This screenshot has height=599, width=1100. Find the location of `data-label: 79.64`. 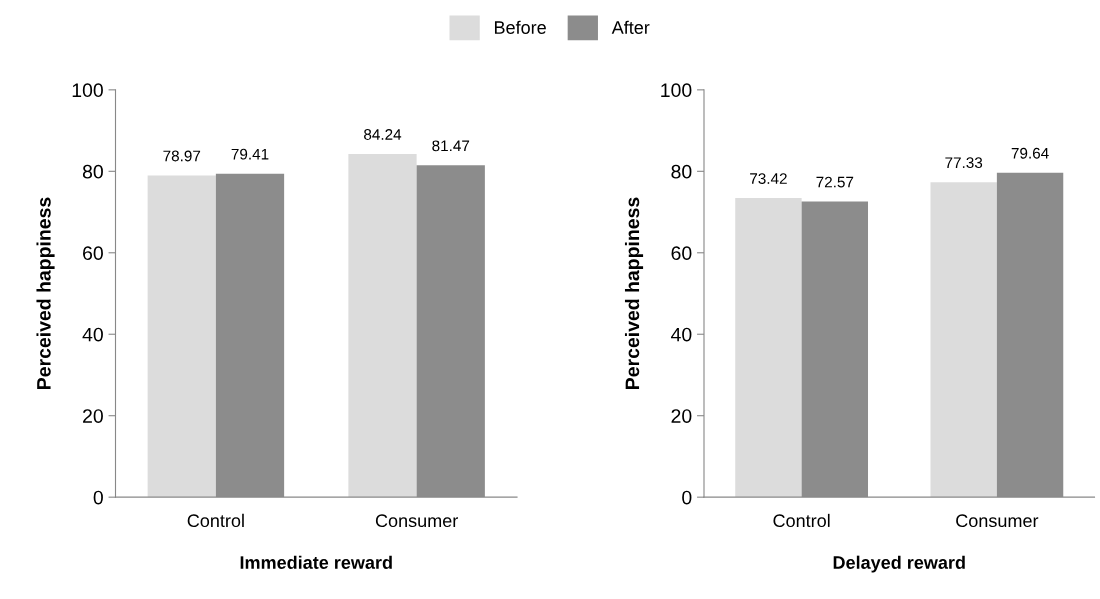

data-label: 79.64 is located at coordinates (1030, 153).